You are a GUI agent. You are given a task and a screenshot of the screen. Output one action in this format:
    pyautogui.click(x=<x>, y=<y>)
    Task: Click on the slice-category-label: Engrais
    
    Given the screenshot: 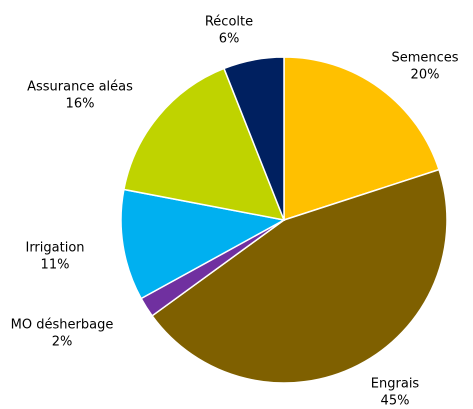 What is the action you would take?
    pyautogui.click(x=395, y=384)
    